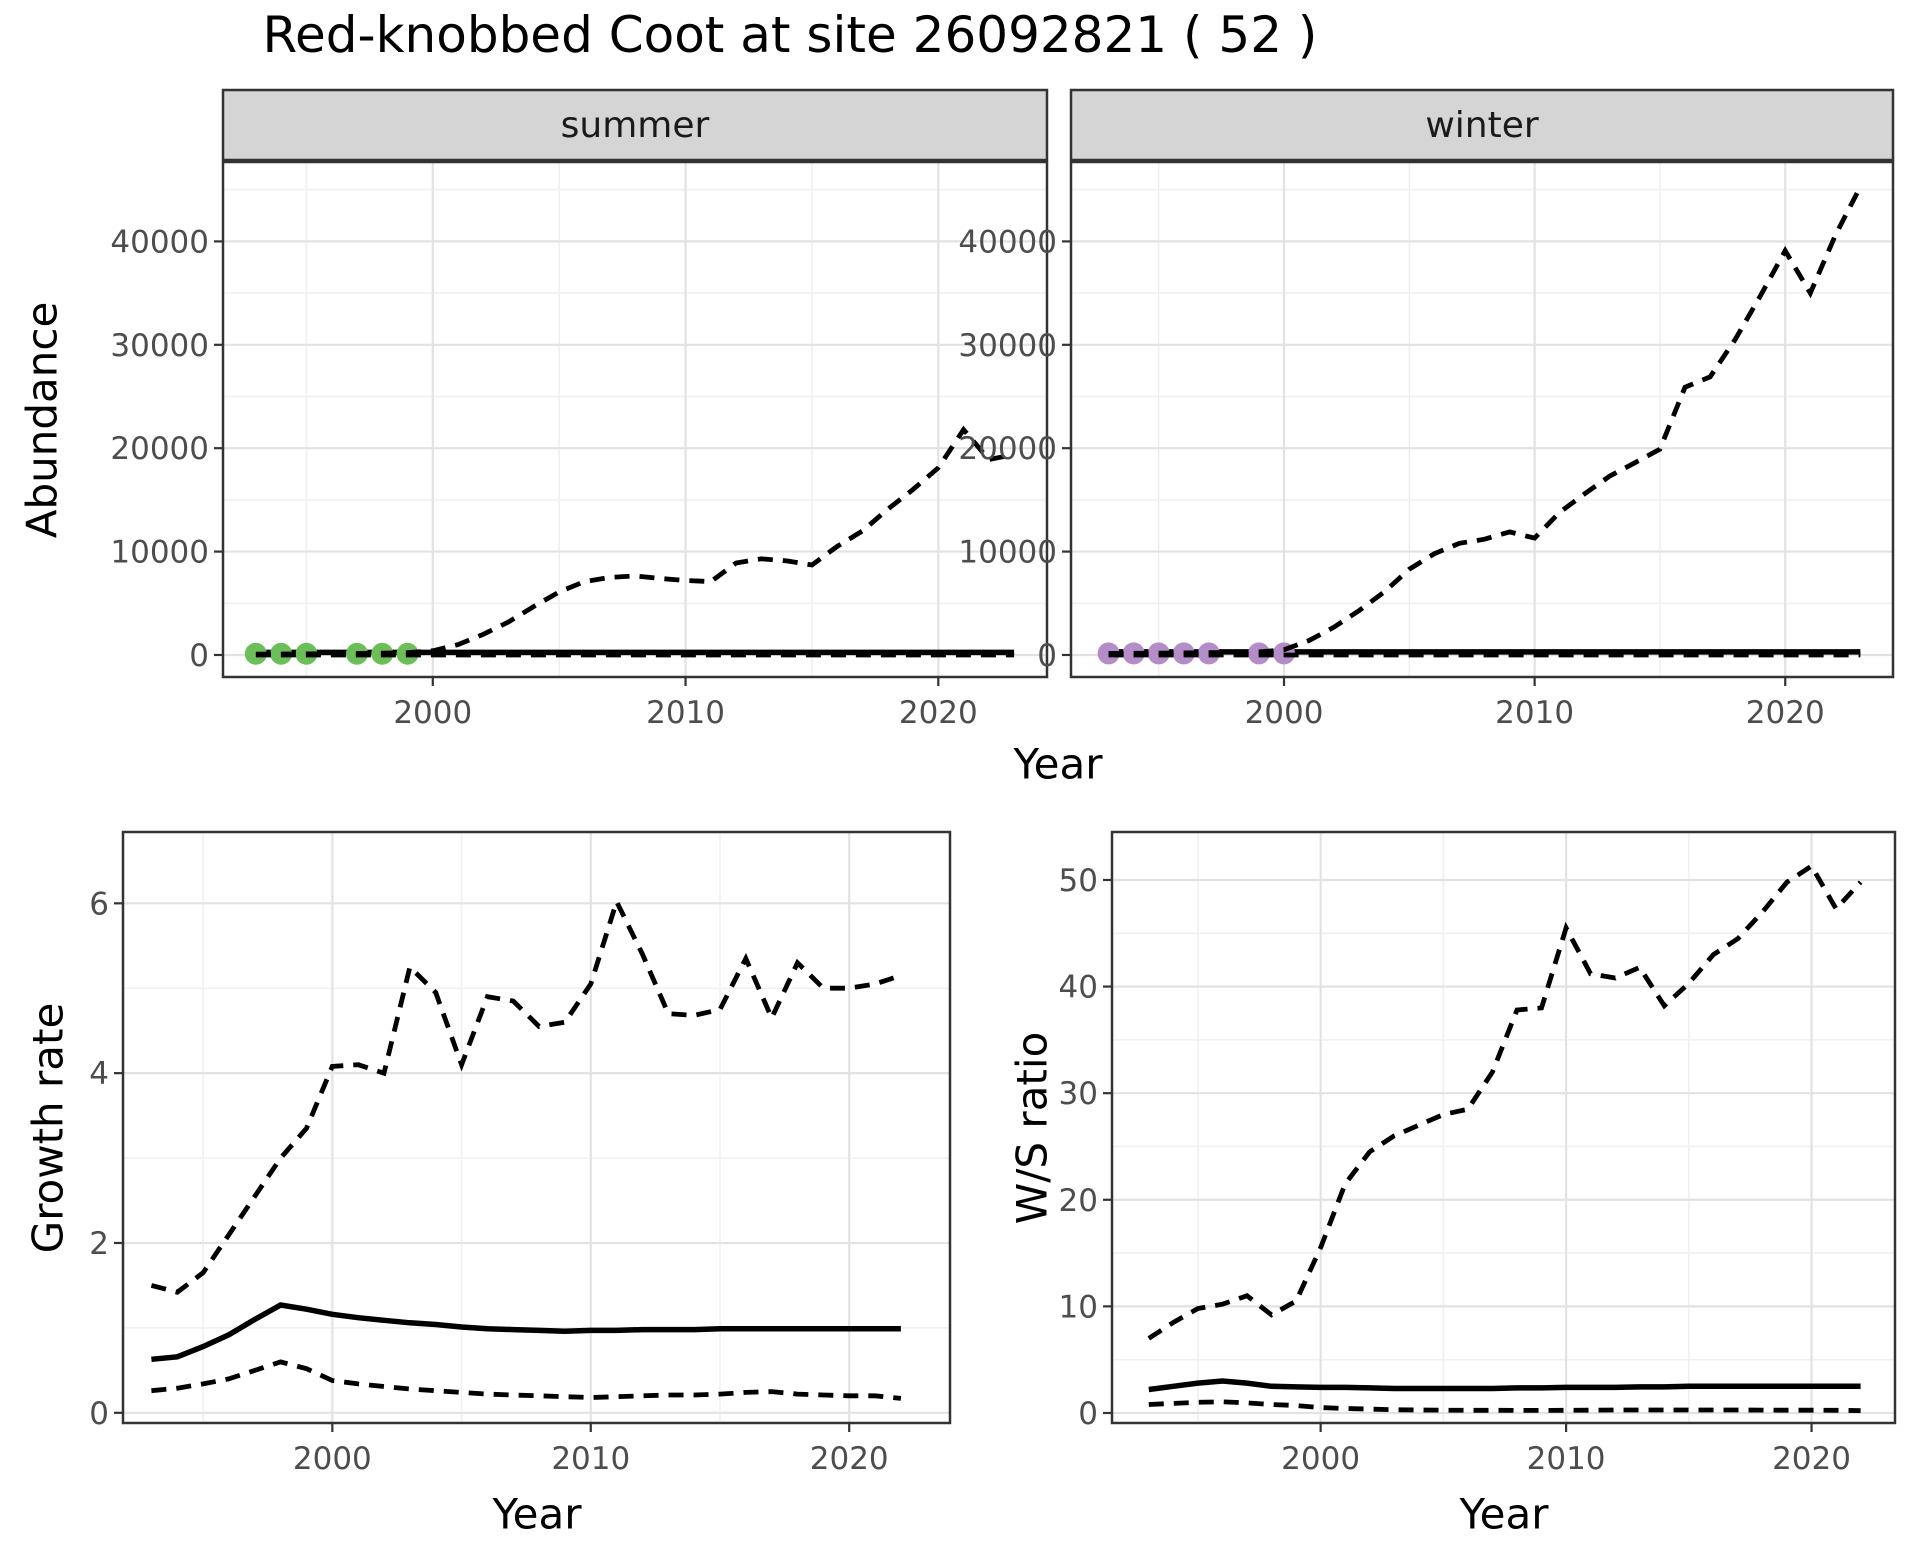  What do you see at coordinates (526, 1380) in the screenshot?
I see `growth-rate-lower_ci-line` at bounding box center [526, 1380].